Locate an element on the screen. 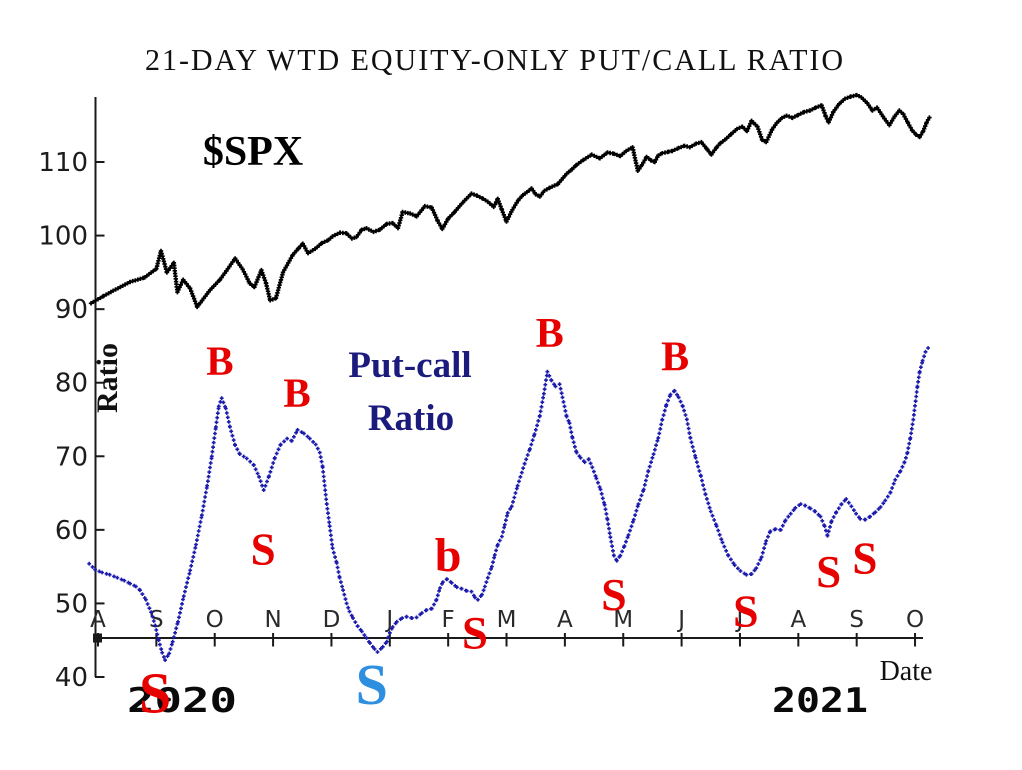 The width and height of the screenshot is (1022, 770). y-tick-label: 80 is located at coordinates (71, 384).